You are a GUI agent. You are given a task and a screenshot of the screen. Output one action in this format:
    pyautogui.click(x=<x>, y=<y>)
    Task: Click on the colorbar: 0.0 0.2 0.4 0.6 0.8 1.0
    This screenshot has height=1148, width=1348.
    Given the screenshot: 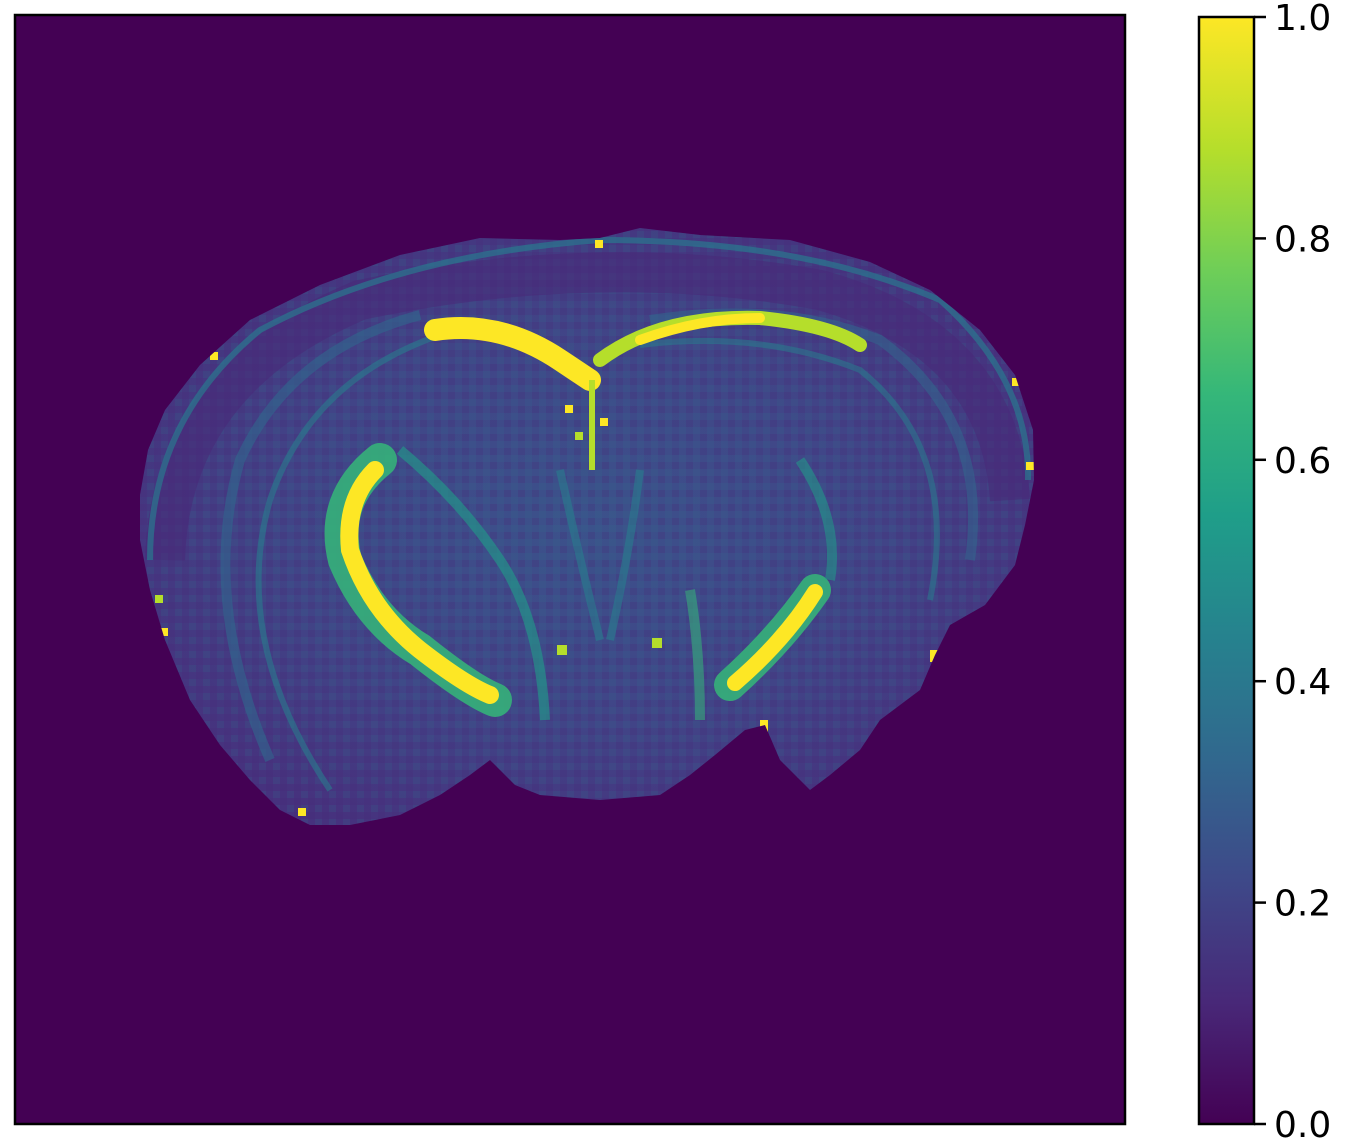 What is the action you would take?
    pyautogui.click(x=1264, y=573)
    